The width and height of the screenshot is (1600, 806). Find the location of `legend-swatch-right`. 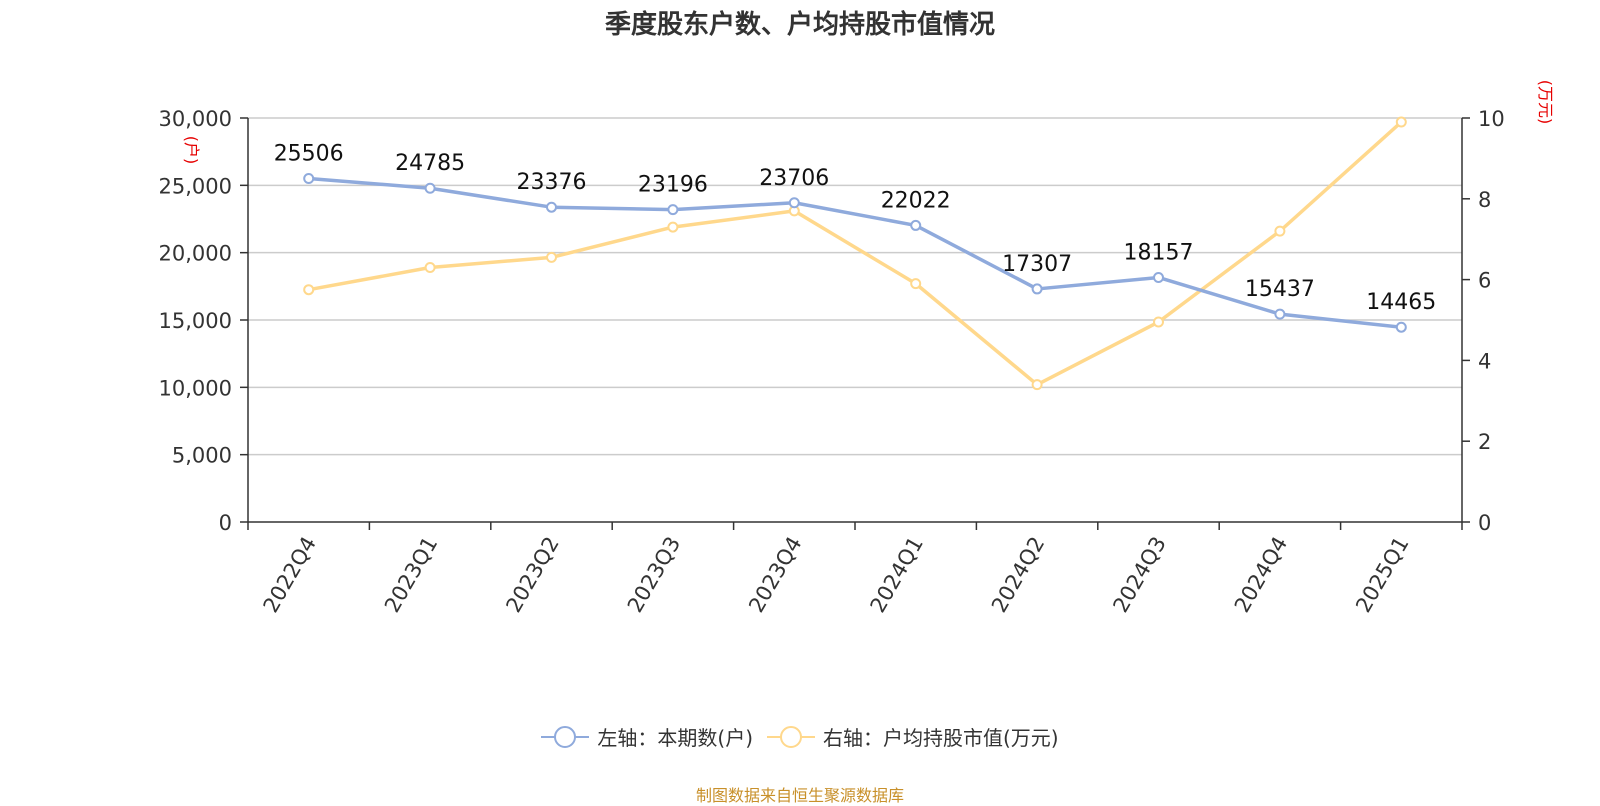

legend-swatch-right is located at coordinates (791, 737).